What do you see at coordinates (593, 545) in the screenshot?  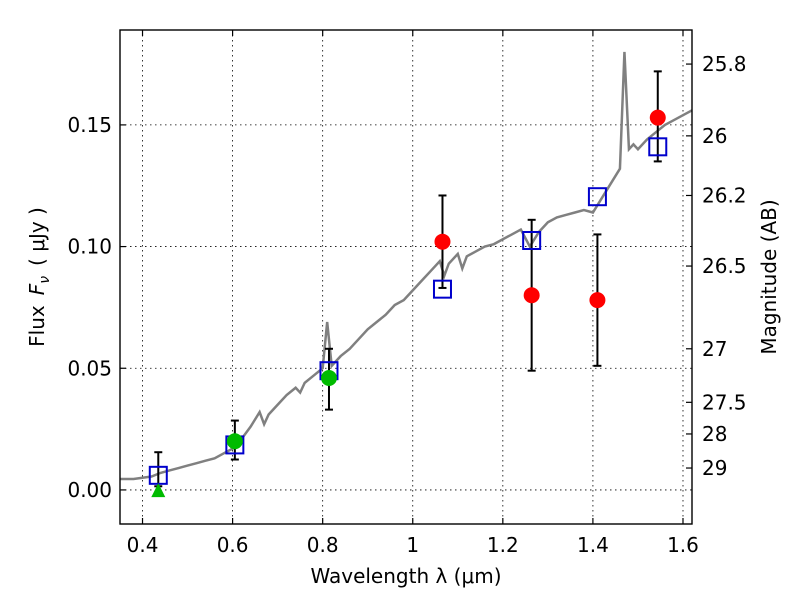 I see `x-tick-label: 1.4` at bounding box center [593, 545].